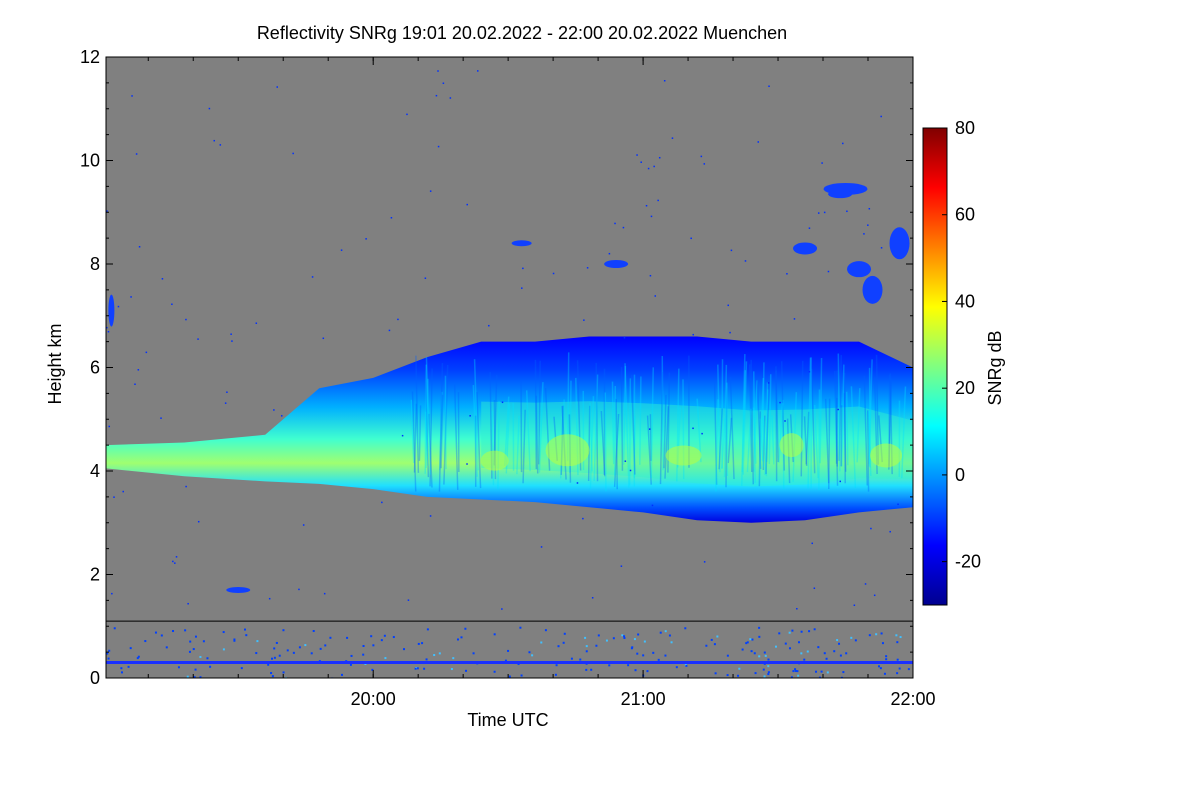 This screenshot has height=800, width=1200. Describe the element at coordinates (373, 699) in the screenshot. I see `x-tick-label: 20:00` at that location.